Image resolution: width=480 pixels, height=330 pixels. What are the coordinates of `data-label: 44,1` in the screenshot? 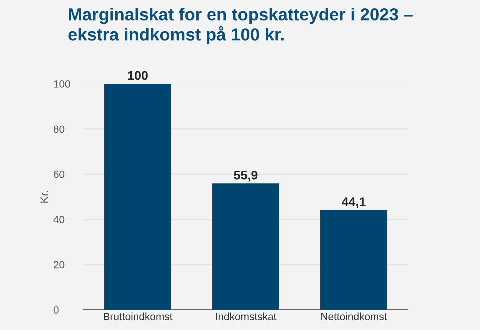 It's located at (354, 203).